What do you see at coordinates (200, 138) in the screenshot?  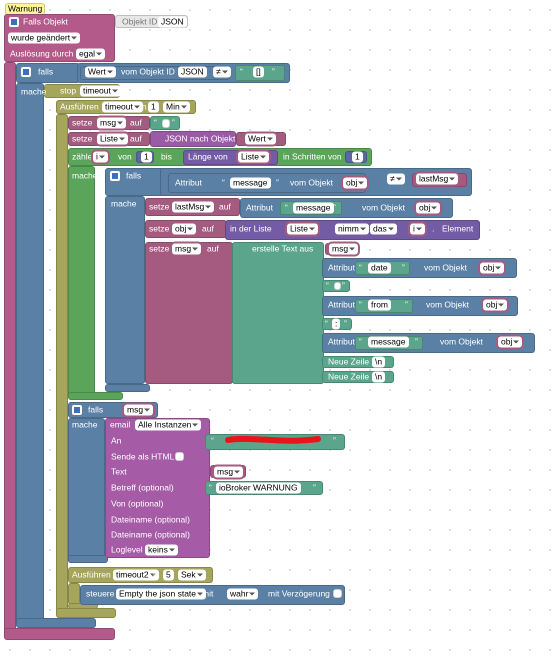 I see `block-label: JSON nach Objekt` at bounding box center [200, 138].